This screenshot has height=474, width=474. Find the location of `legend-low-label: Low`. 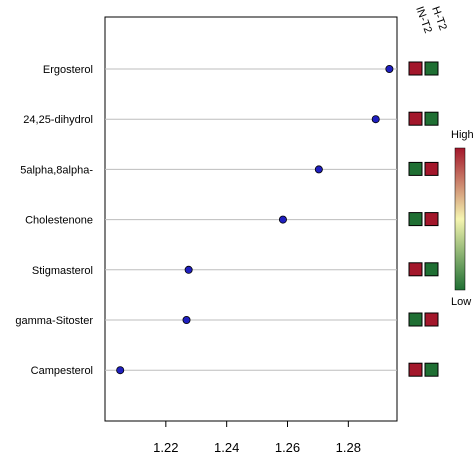

legend-low-label: Low is located at coordinates (461, 302).